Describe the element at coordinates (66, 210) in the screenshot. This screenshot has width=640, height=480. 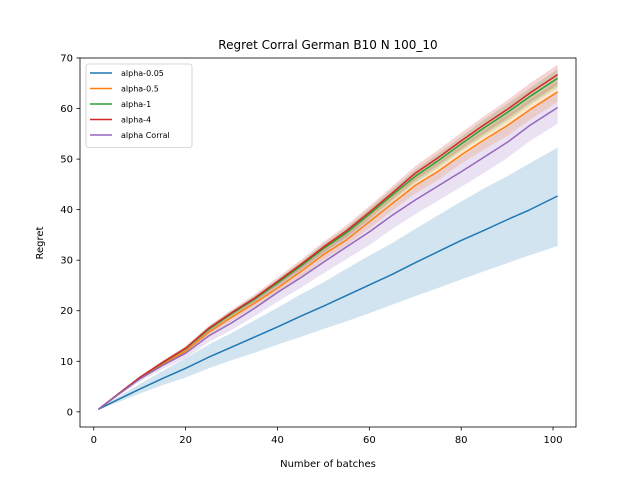
I see `y-tick-label: 40` at that location.